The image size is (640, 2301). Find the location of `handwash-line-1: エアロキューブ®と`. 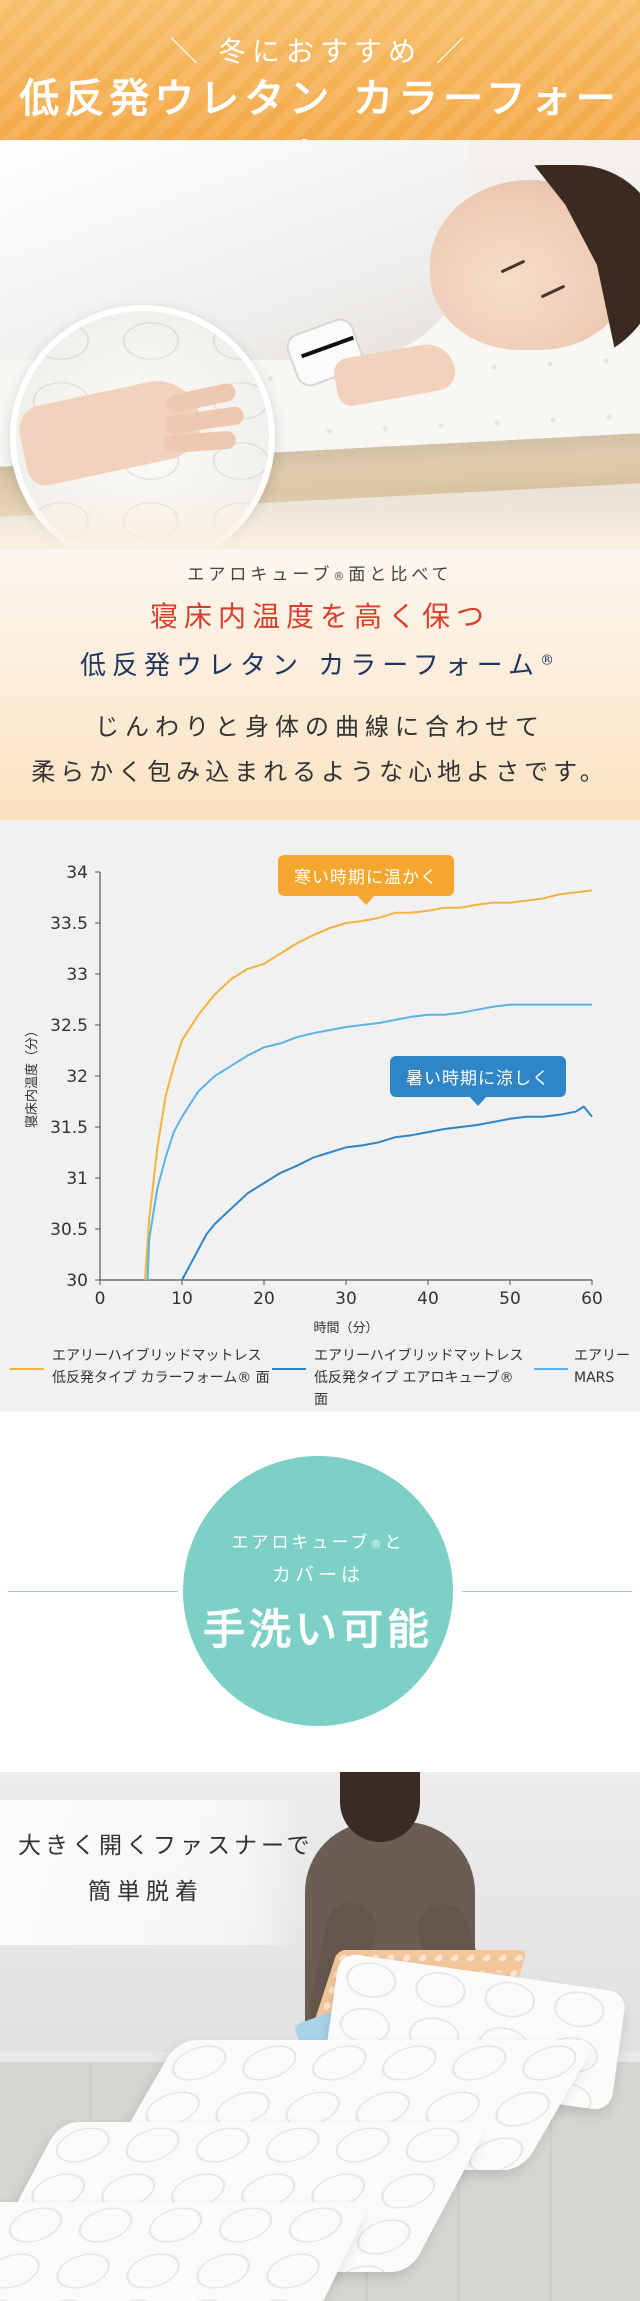

handwash-line-1: エアロキューブ®と is located at coordinates (318, 1540).